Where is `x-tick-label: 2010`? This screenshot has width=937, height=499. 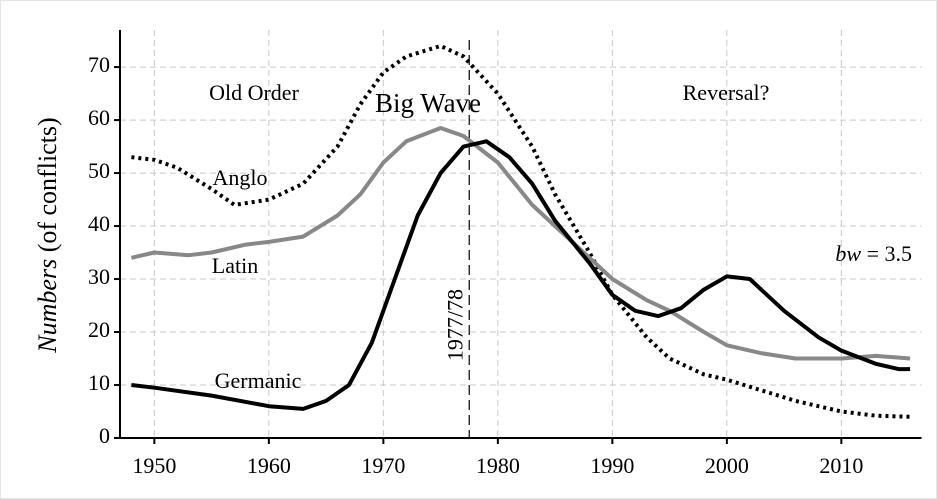 x-tick-label: 2010 is located at coordinates (841, 465).